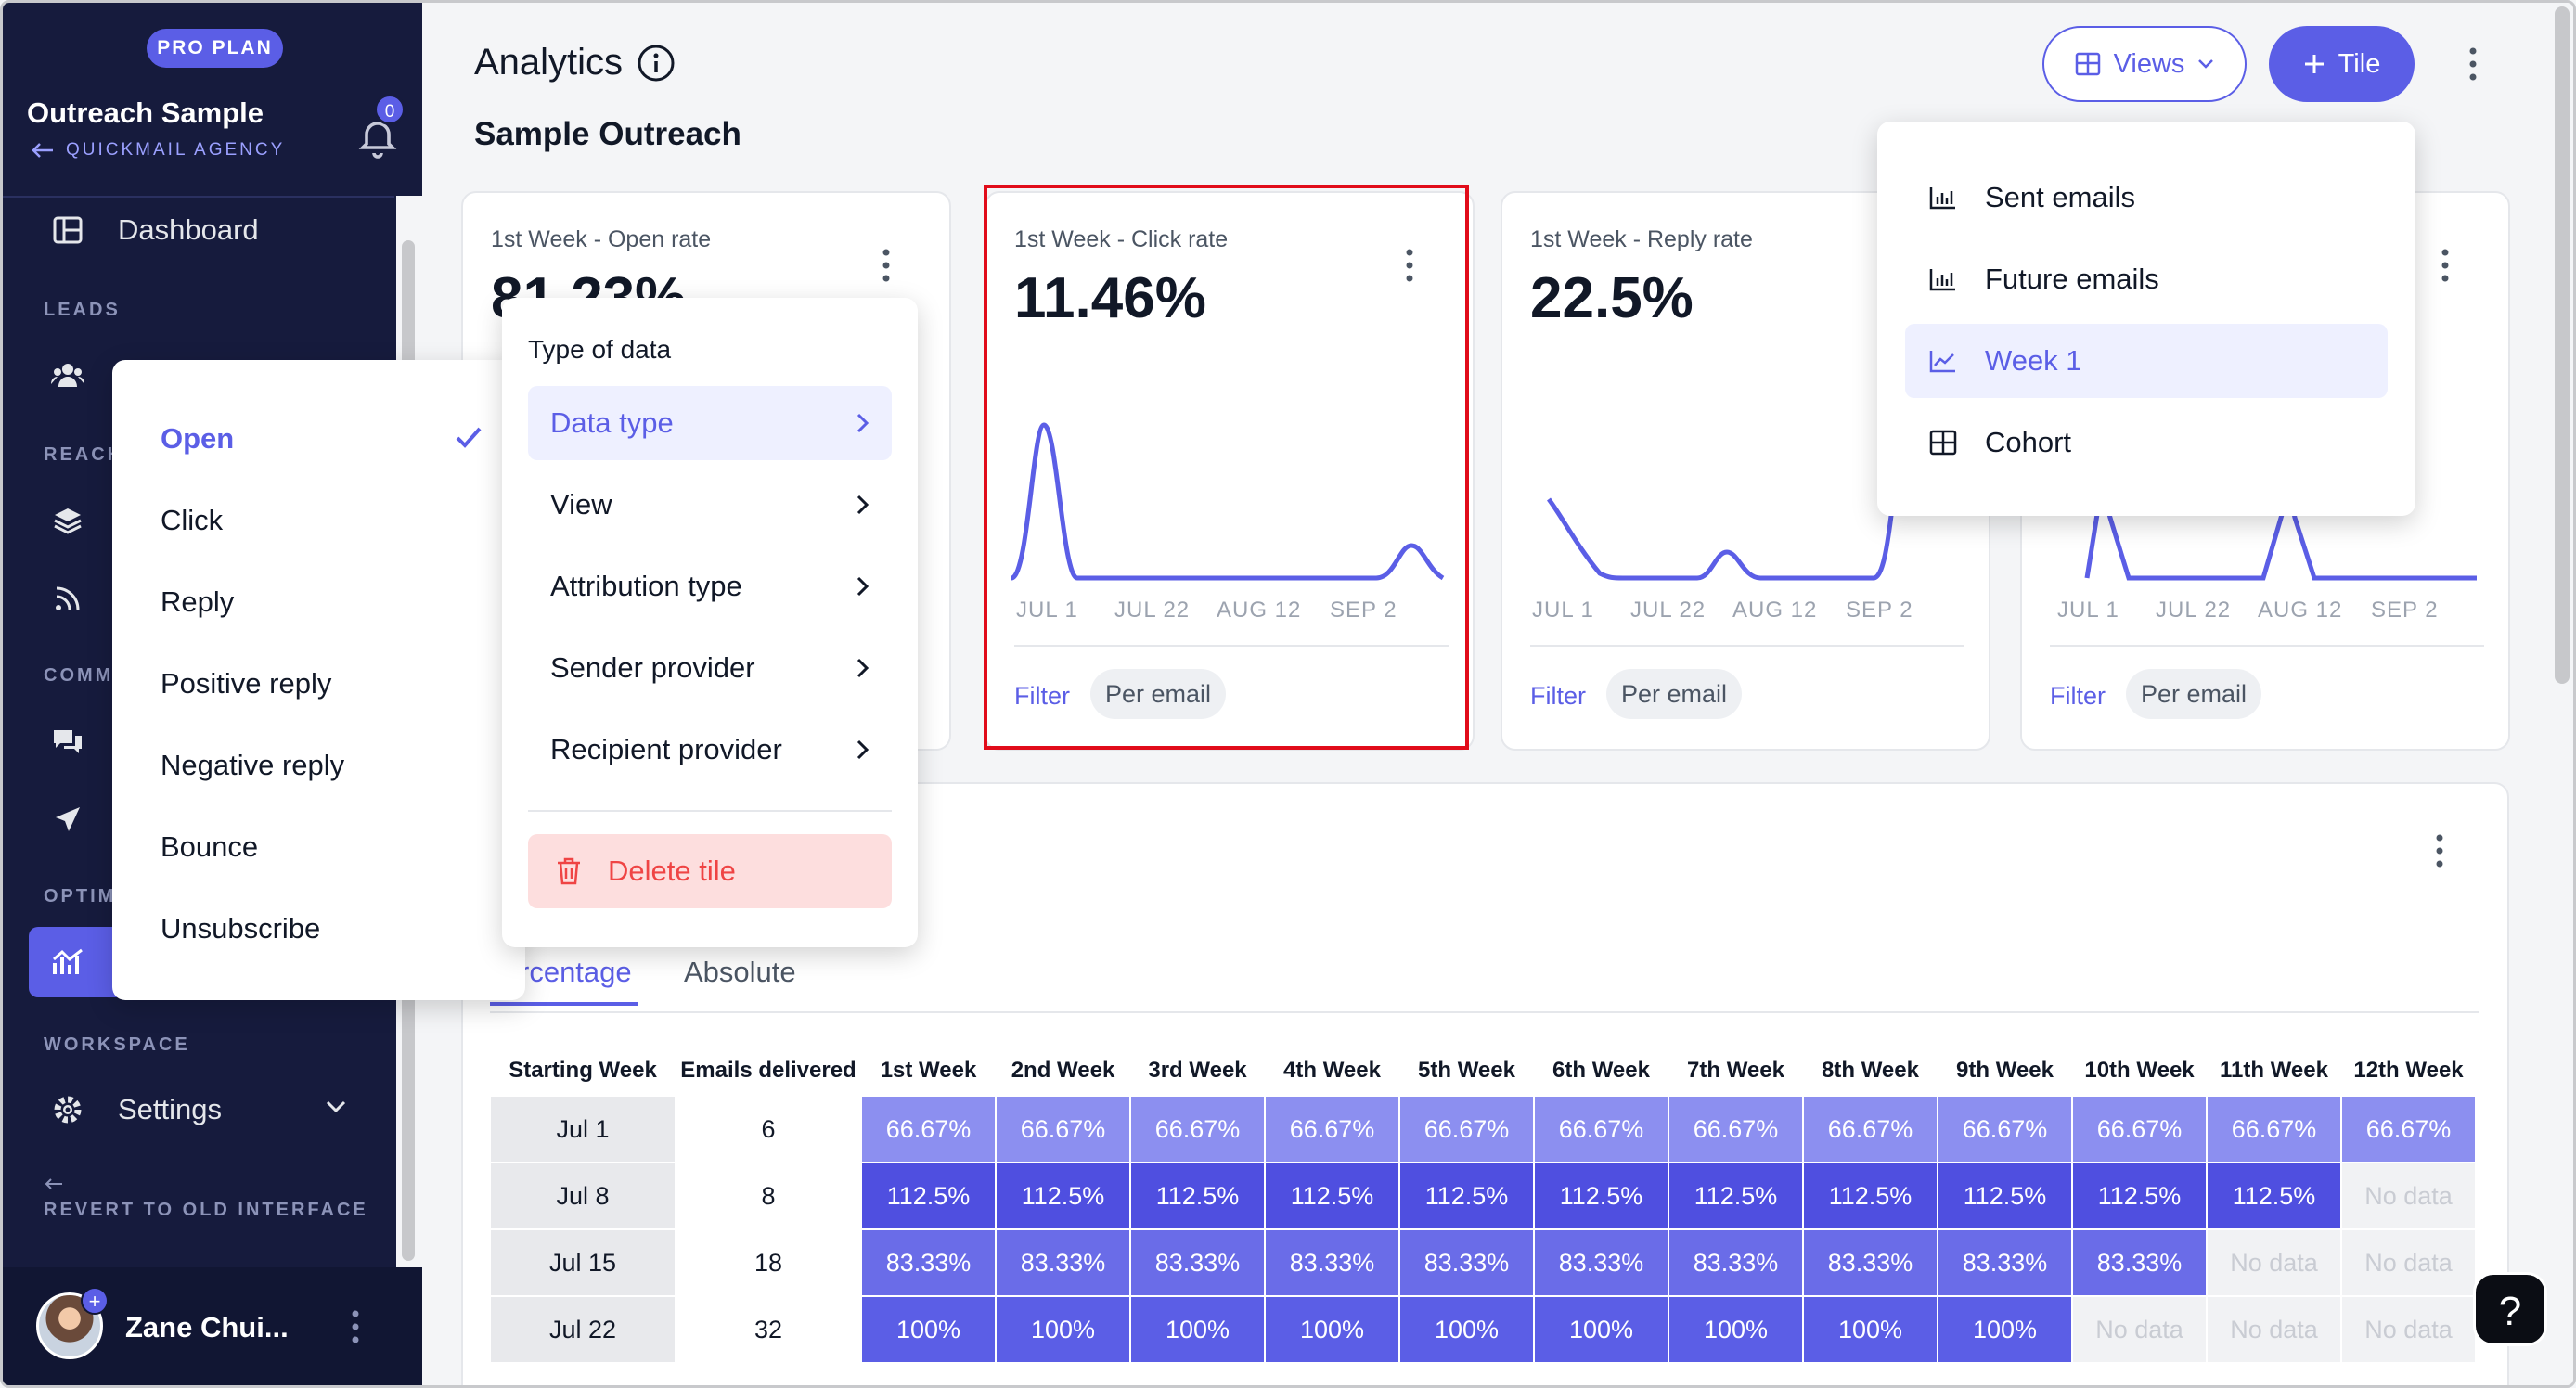 The height and width of the screenshot is (1388, 2576). What do you see at coordinates (69, 1325) in the screenshot?
I see `avatar` at bounding box center [69, 1325].